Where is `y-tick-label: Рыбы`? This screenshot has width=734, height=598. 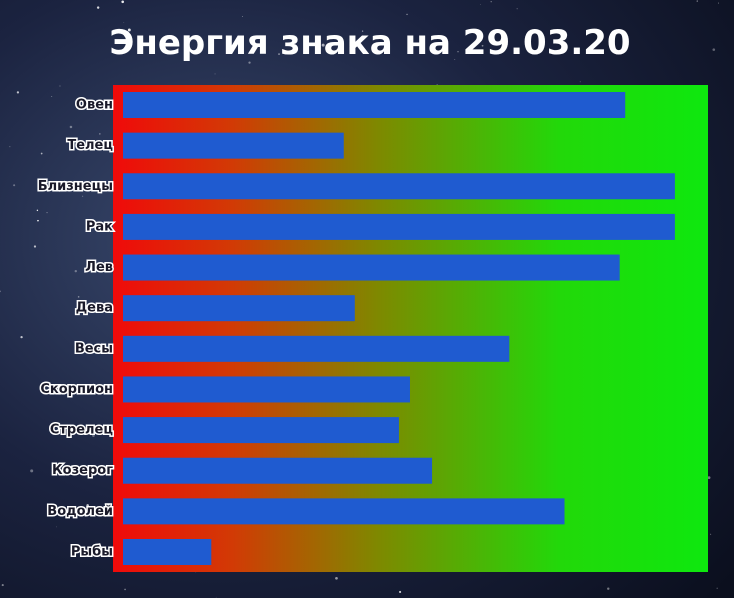
y-tick-label: Рыбы is located at coordinates (92, 552).